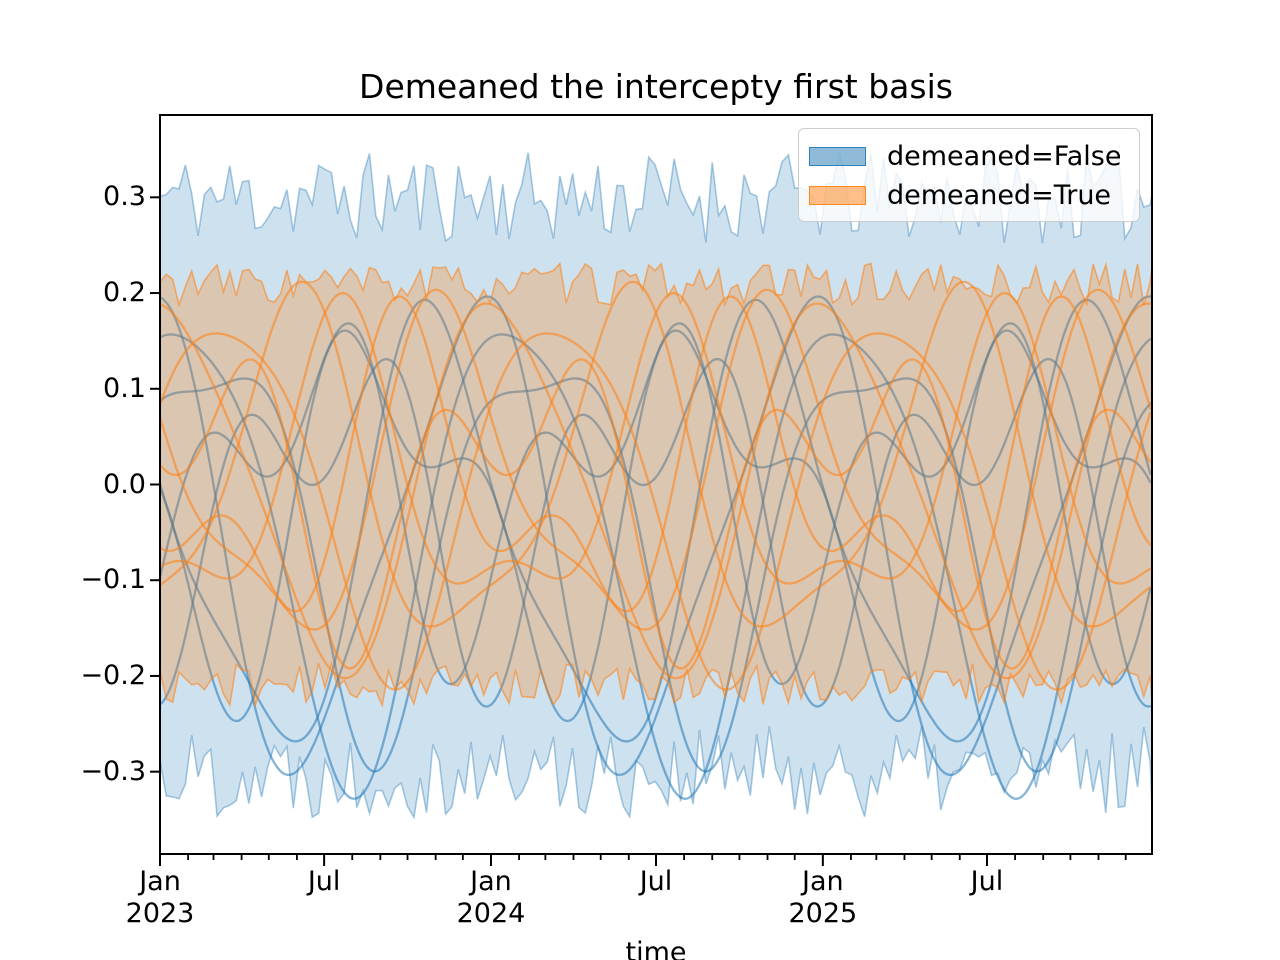  I want to click on chart-title: Demeaned the intercepty first basis, so click(656, 86).